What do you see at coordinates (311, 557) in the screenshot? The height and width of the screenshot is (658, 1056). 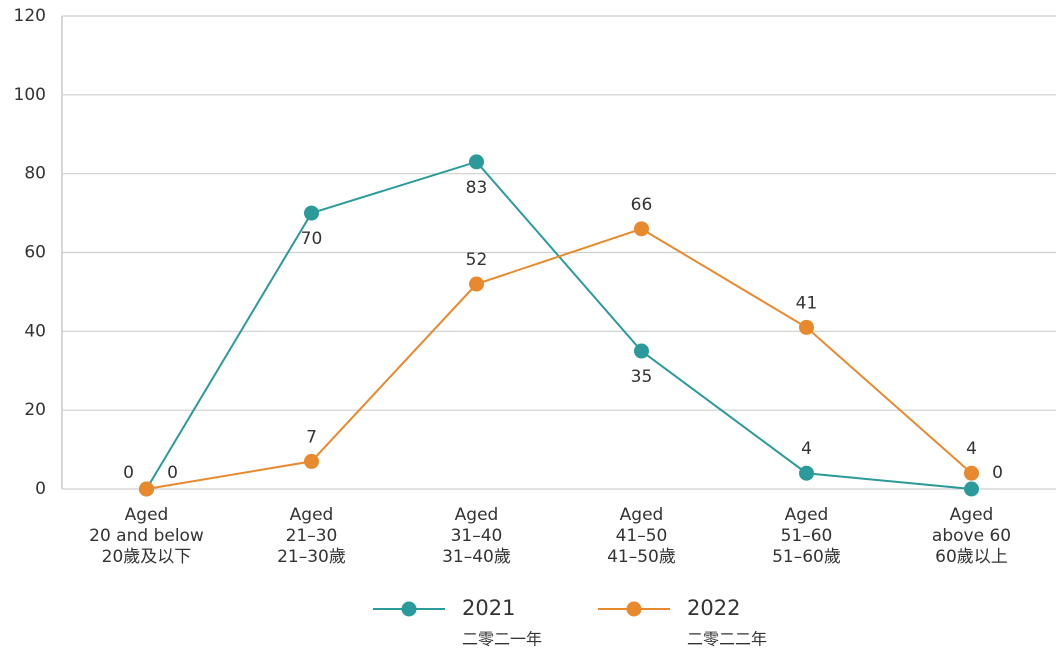 I see `x-tick-label: 21–30歲` at bounding box center [311, 557].